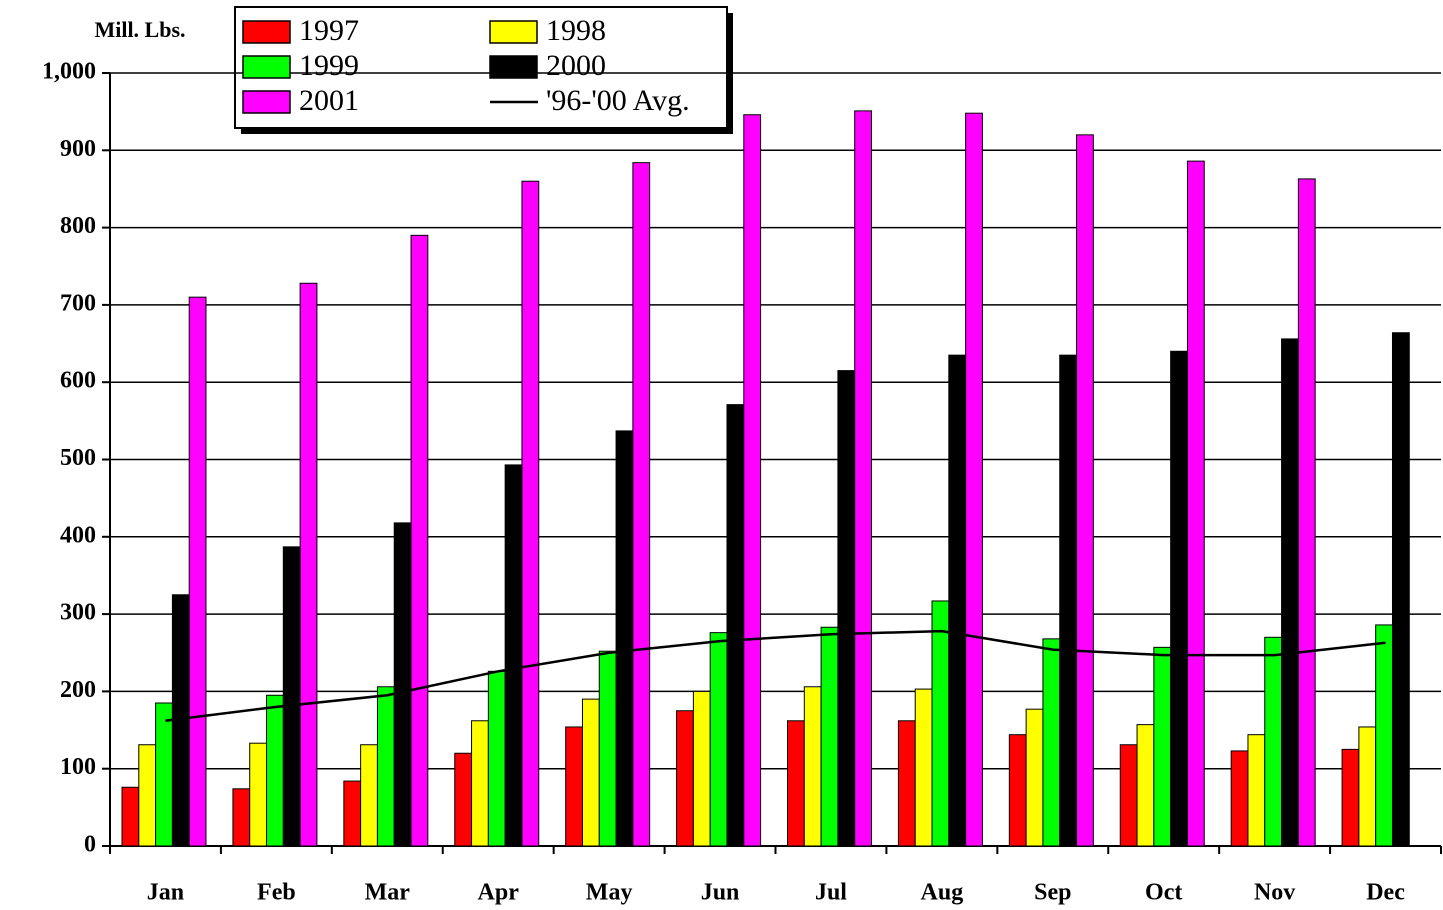  I want to click on x-tick-label: Oct, so click(1163, 893).